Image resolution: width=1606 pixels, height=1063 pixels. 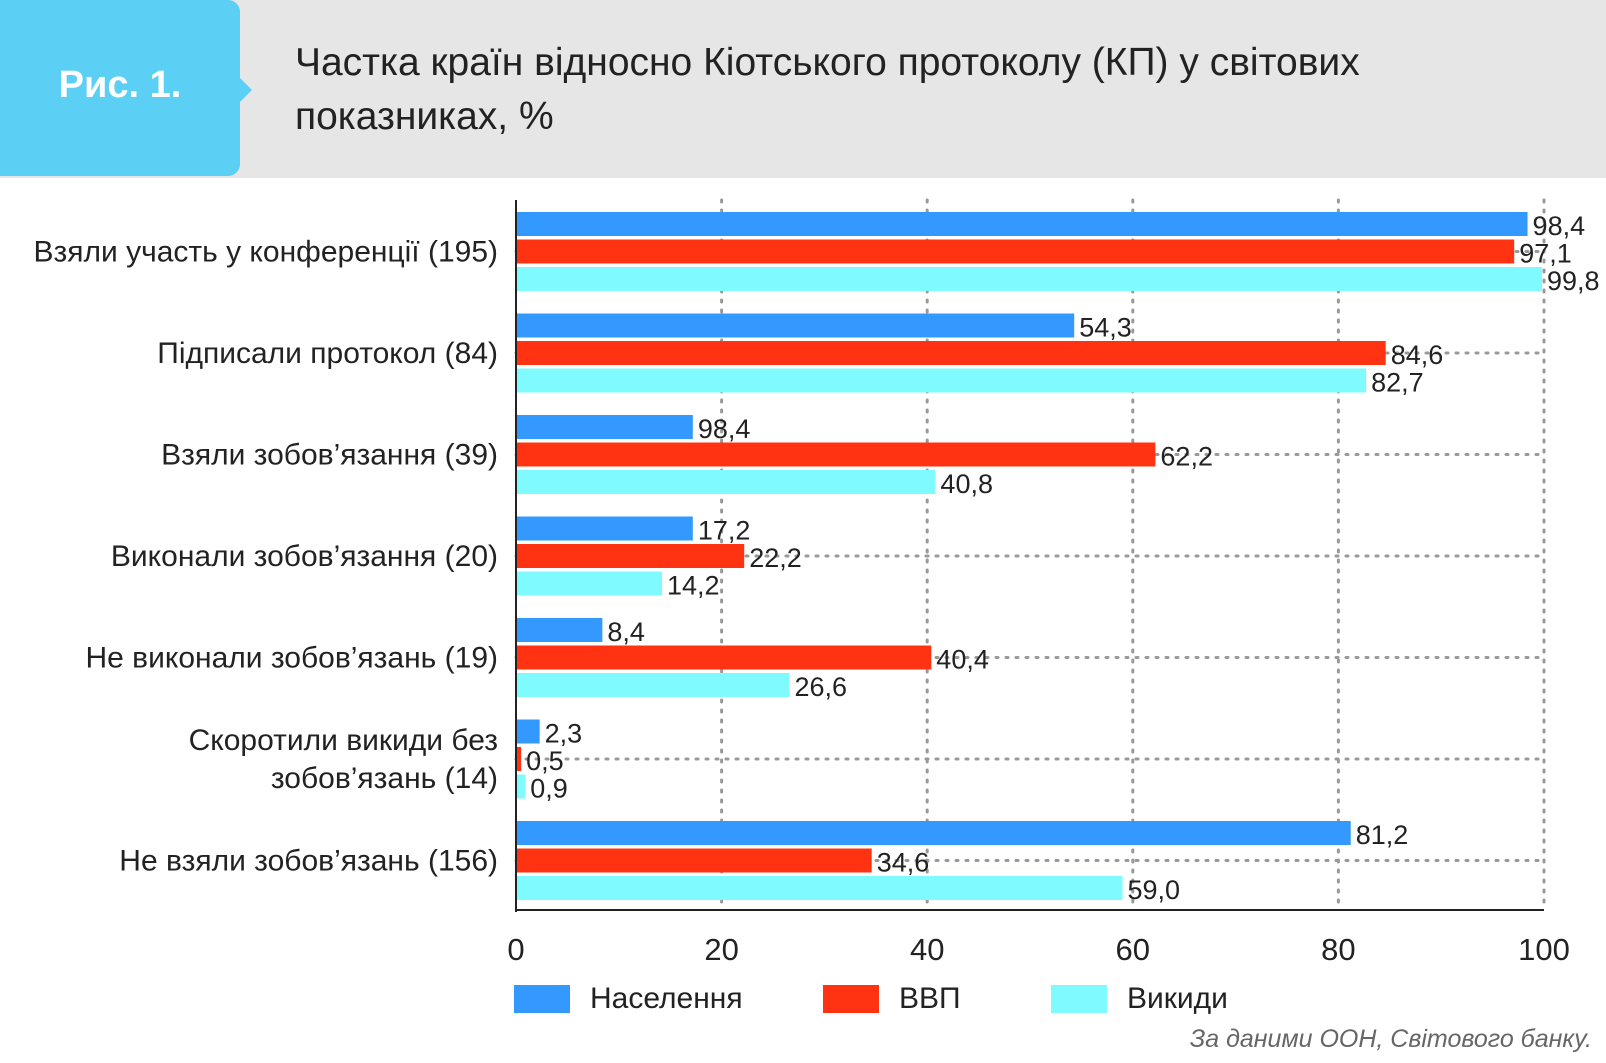 What do you see at coordinates (329, 455) in the screenshot?
I see `category-label: Взяли зобов’язання (39)` at bounding box center [329, 455].